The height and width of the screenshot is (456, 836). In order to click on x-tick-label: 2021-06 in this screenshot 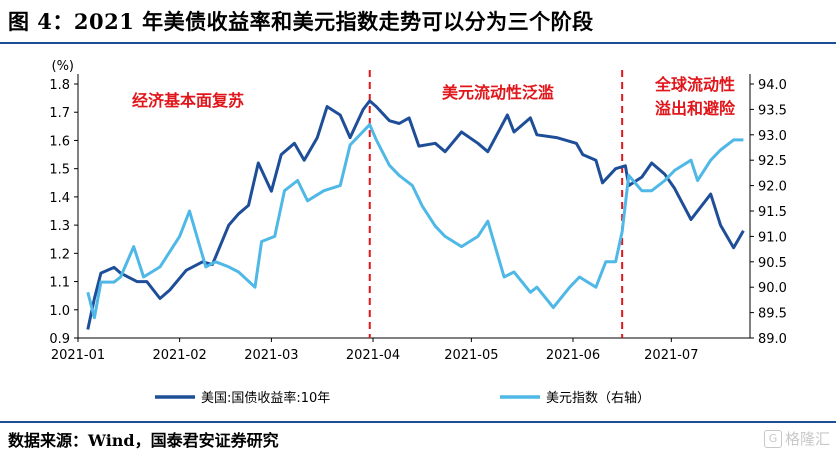, I will do `click(573, 355)`.